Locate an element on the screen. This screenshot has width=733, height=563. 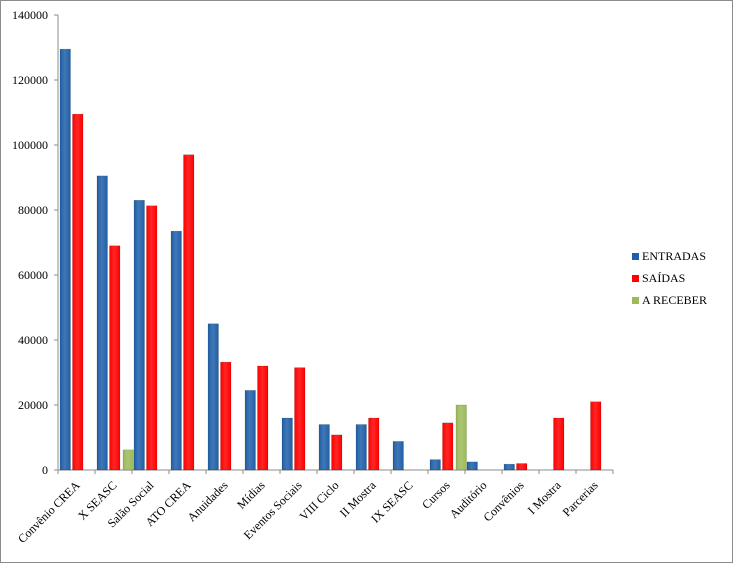
y-tick-label: 80000 is located at coordinates (33, 210).